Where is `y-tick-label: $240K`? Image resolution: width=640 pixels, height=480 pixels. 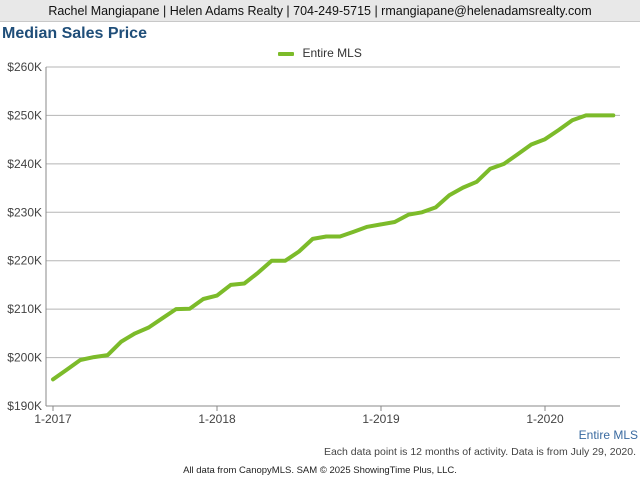 y-tick-label: $240K is located at coordinates (24, 164).